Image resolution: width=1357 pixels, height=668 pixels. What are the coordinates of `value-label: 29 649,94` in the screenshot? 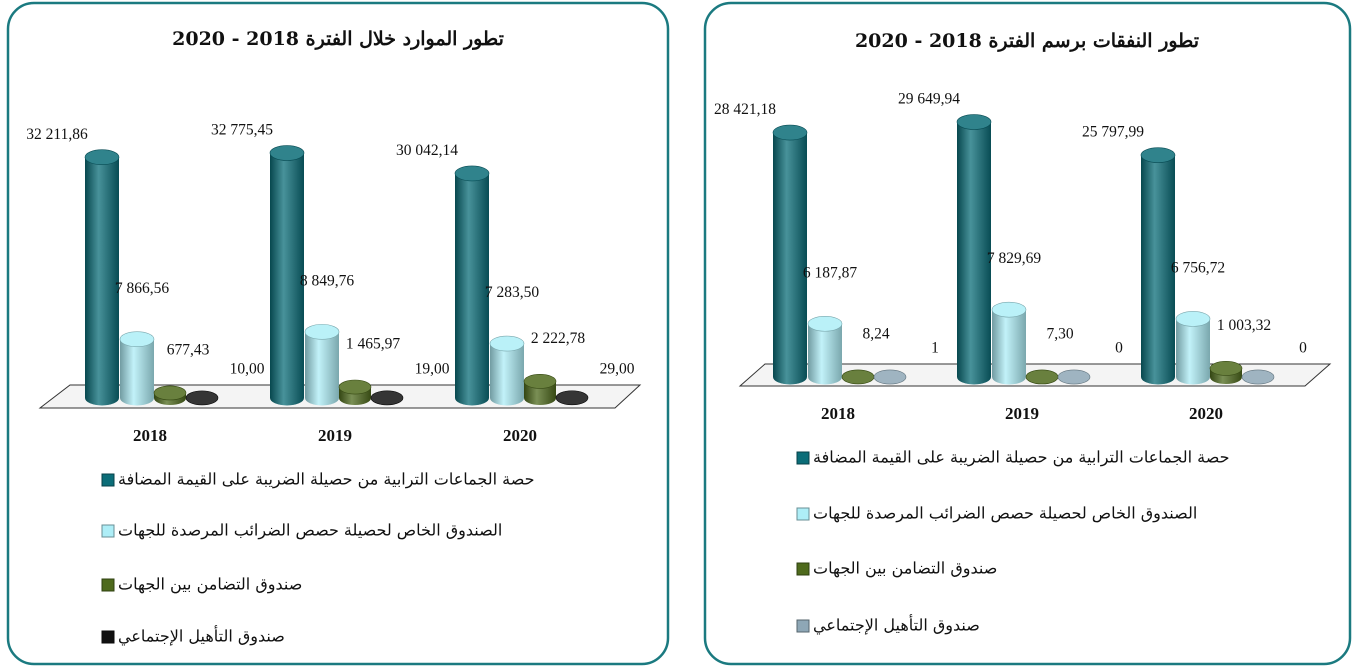 It's located at (929, 99).